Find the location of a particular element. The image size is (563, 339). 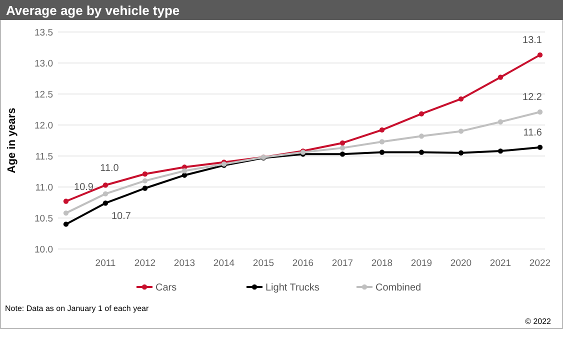

annotation: 12.2 is located at coordinates (532, 97).